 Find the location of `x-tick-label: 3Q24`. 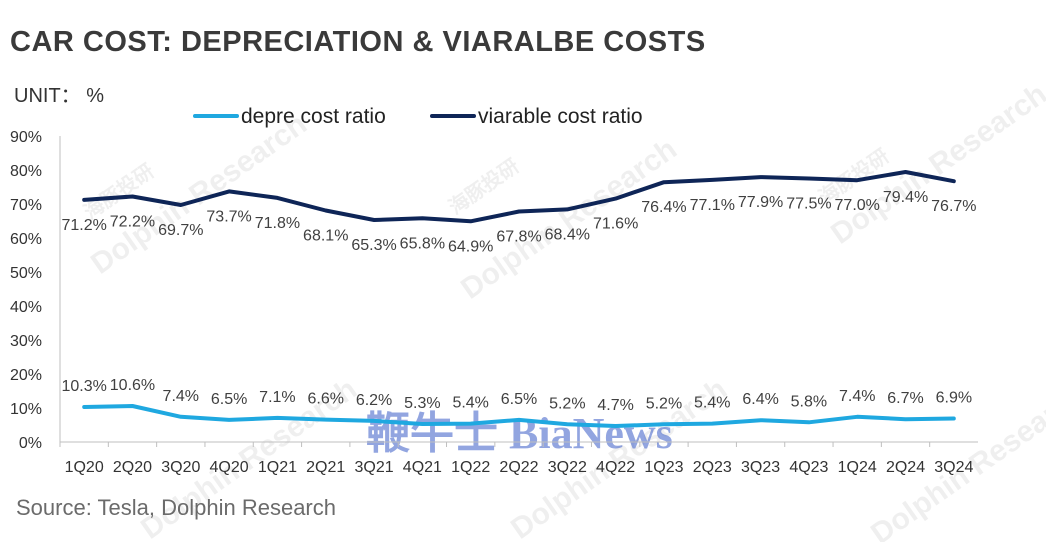

x-tick-label: 3Q24 is located at coordinates (953, 467).